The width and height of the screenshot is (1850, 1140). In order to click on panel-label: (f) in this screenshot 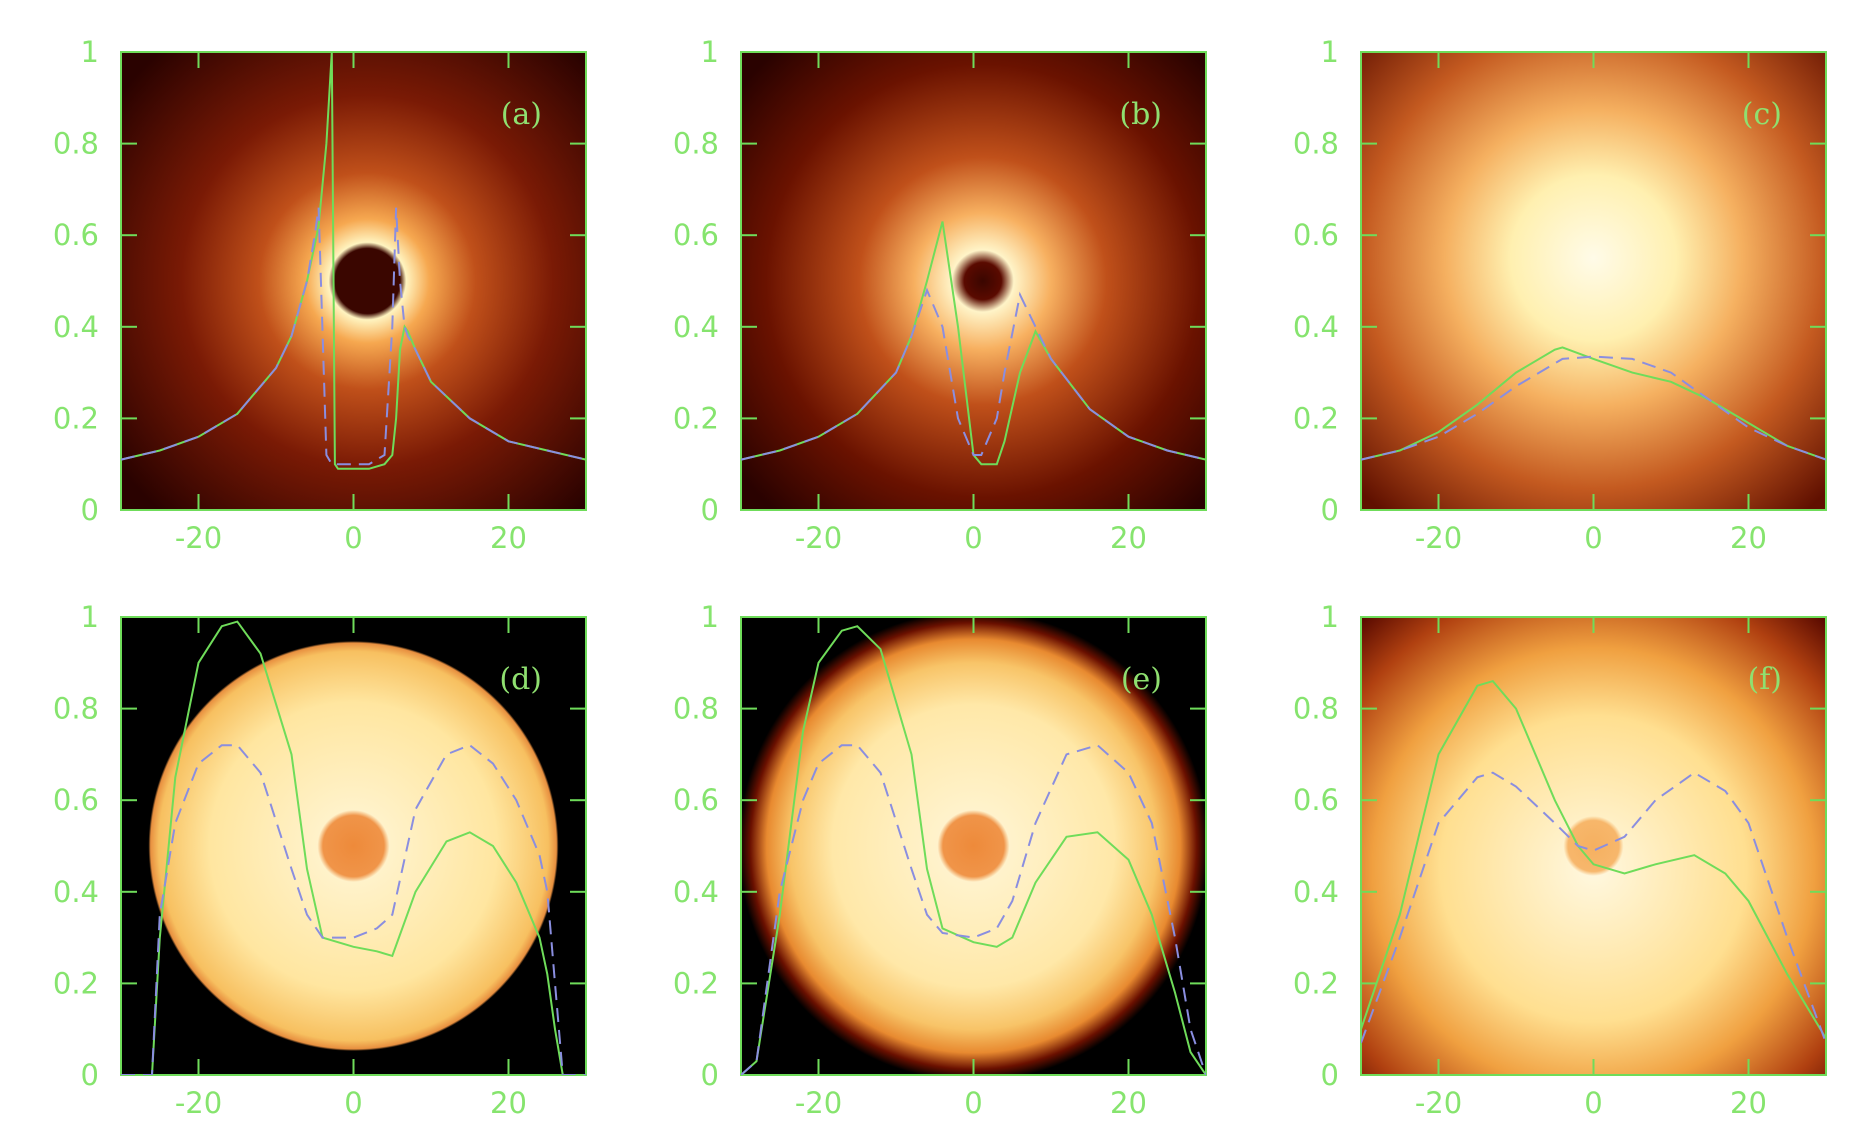, I will do `click(1764, 679)`.